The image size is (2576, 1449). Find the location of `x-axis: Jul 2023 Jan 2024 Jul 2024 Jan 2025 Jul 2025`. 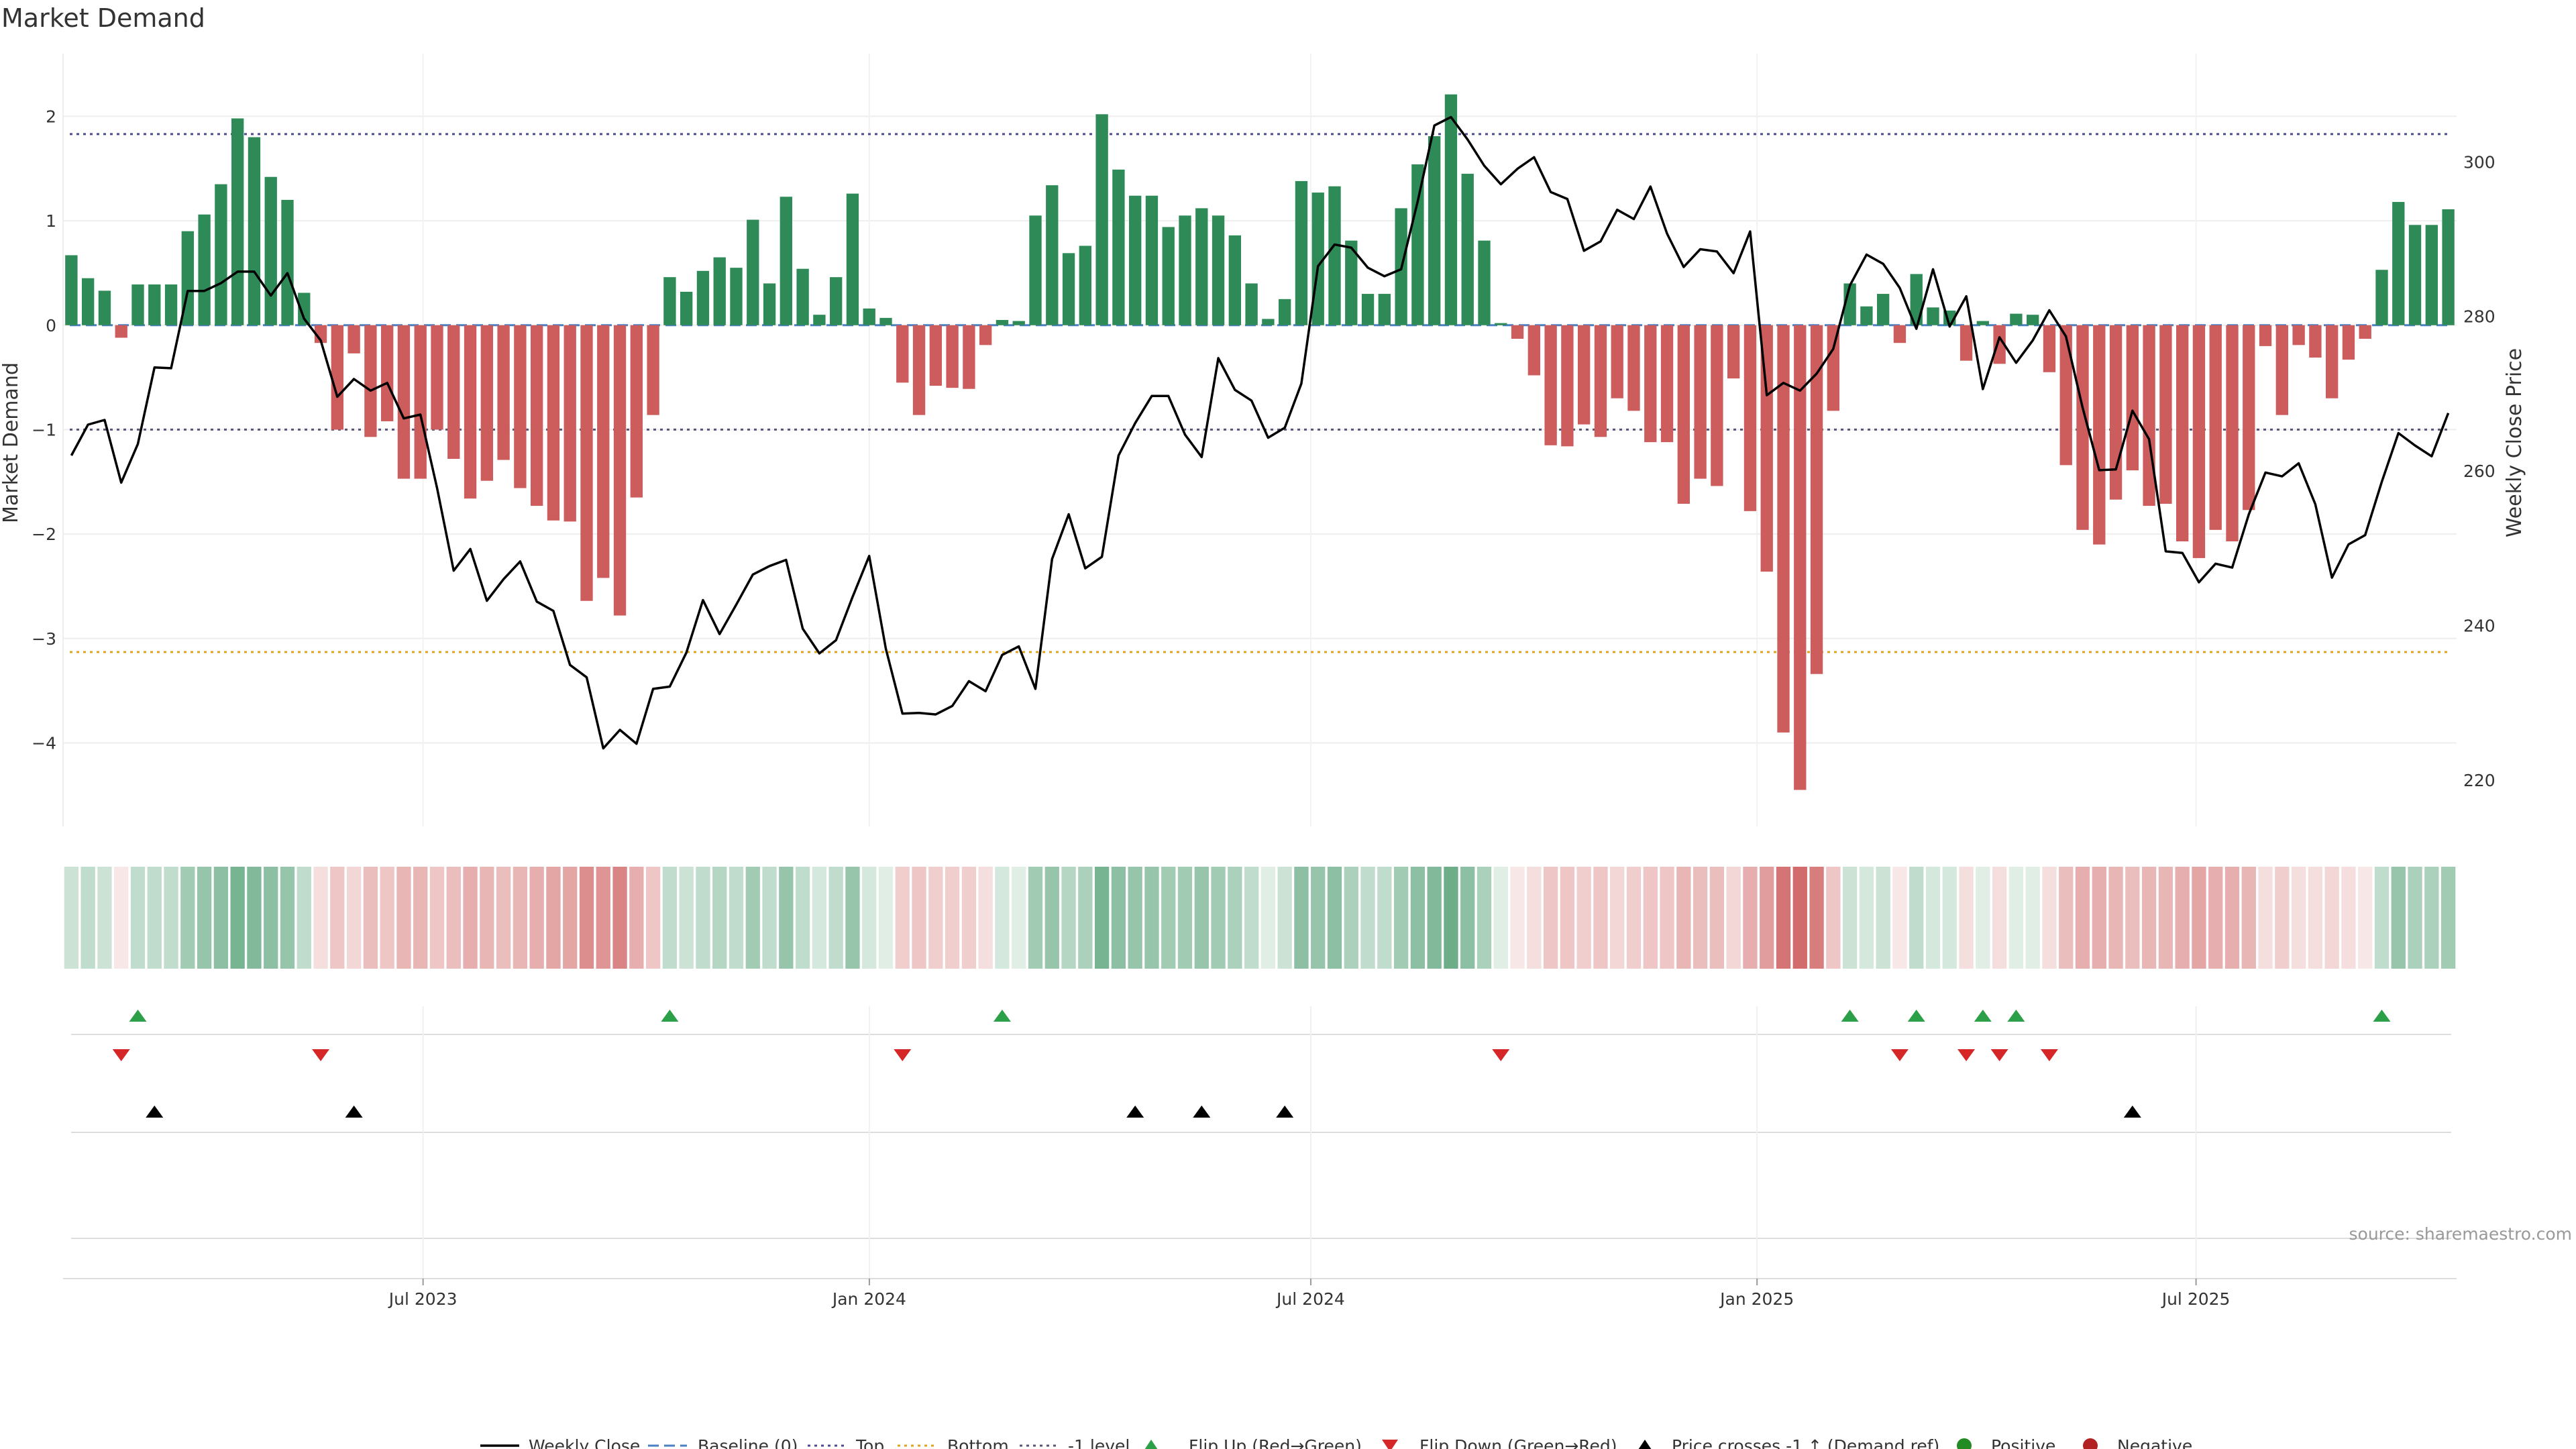

x-axis: Jul 2023 Jan 2024 Jul 2024 Jan 2025 Jul 2025 is located at coordinates (1309, 1294).